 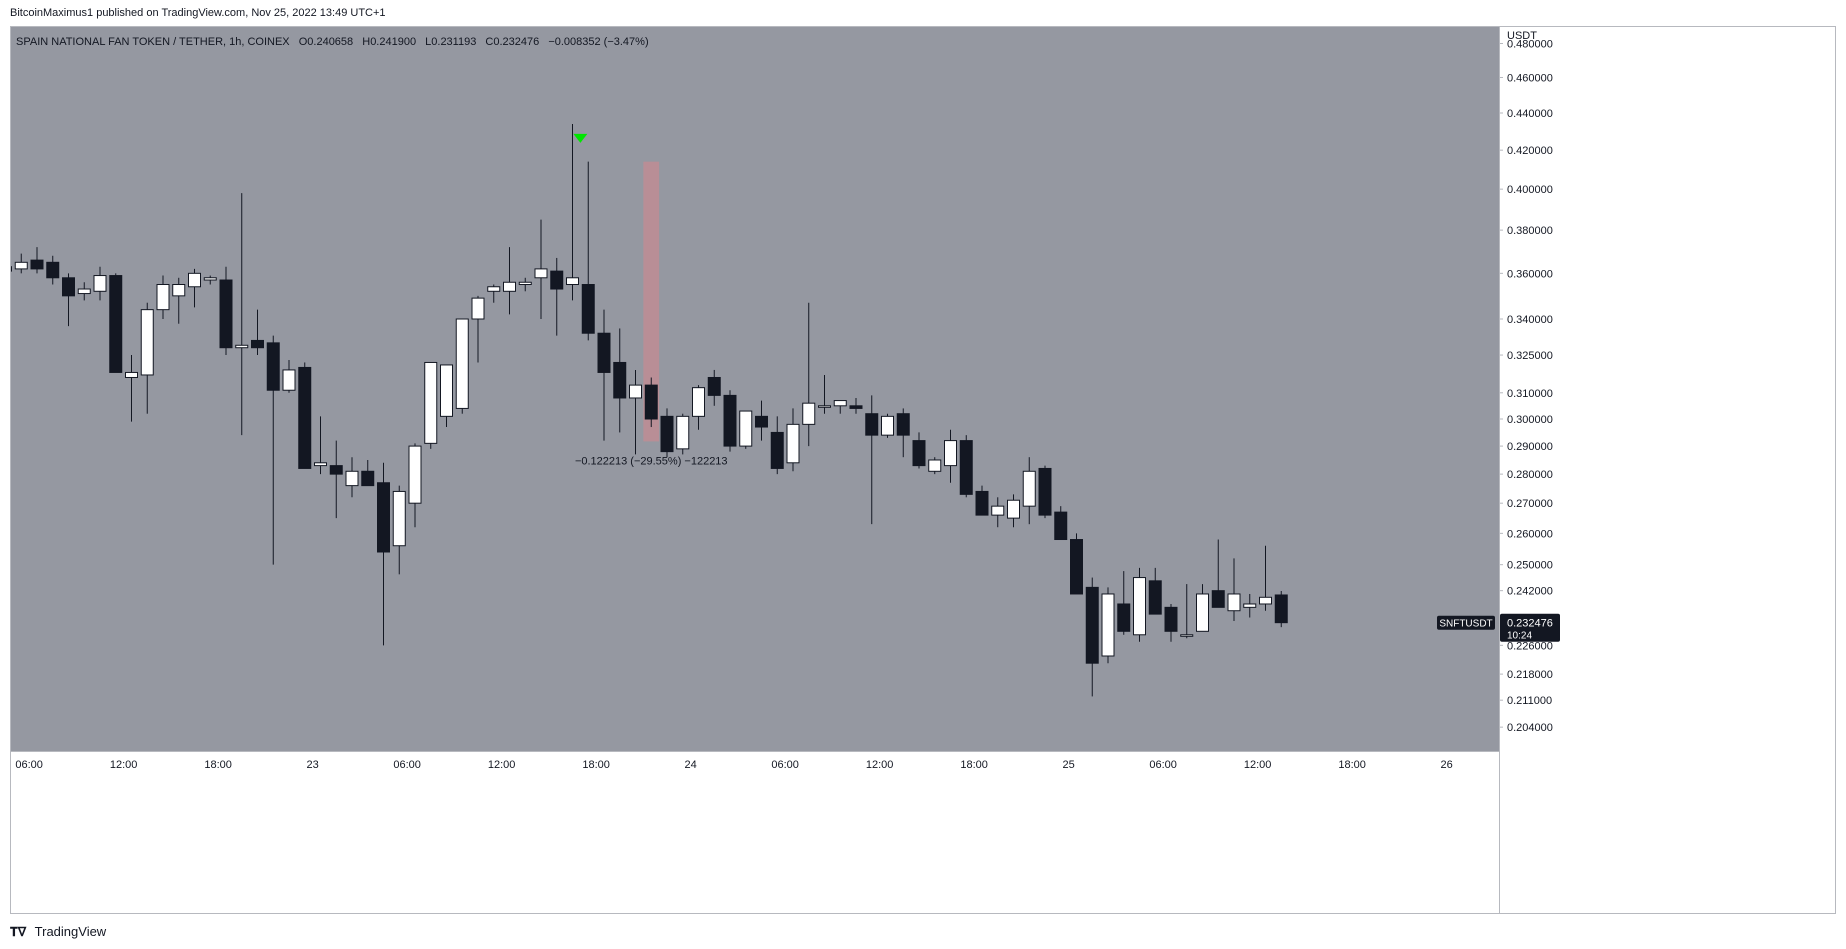 I want to click on signal-marker-icon, so click(x=580, y=138).